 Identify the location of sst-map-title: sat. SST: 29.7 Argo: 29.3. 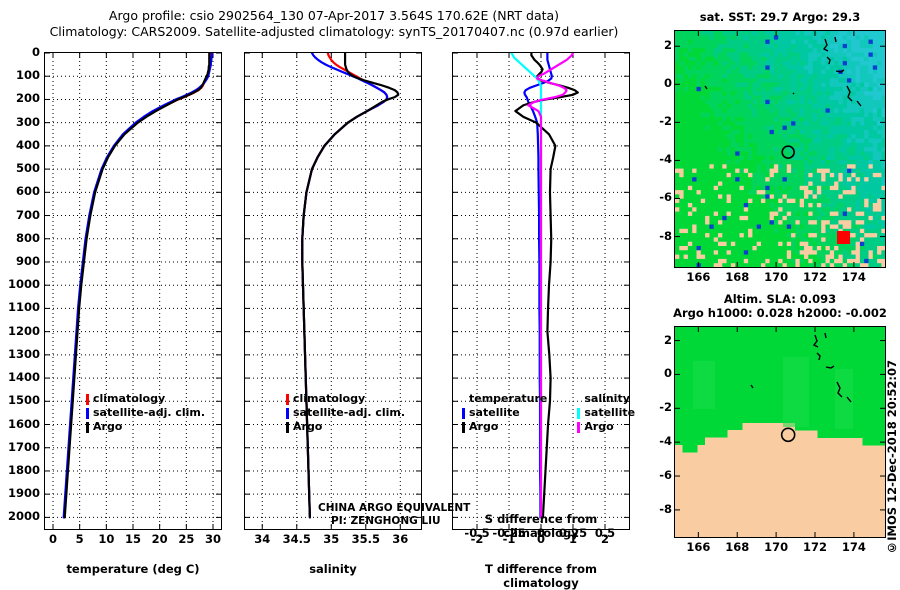
(780, 17).